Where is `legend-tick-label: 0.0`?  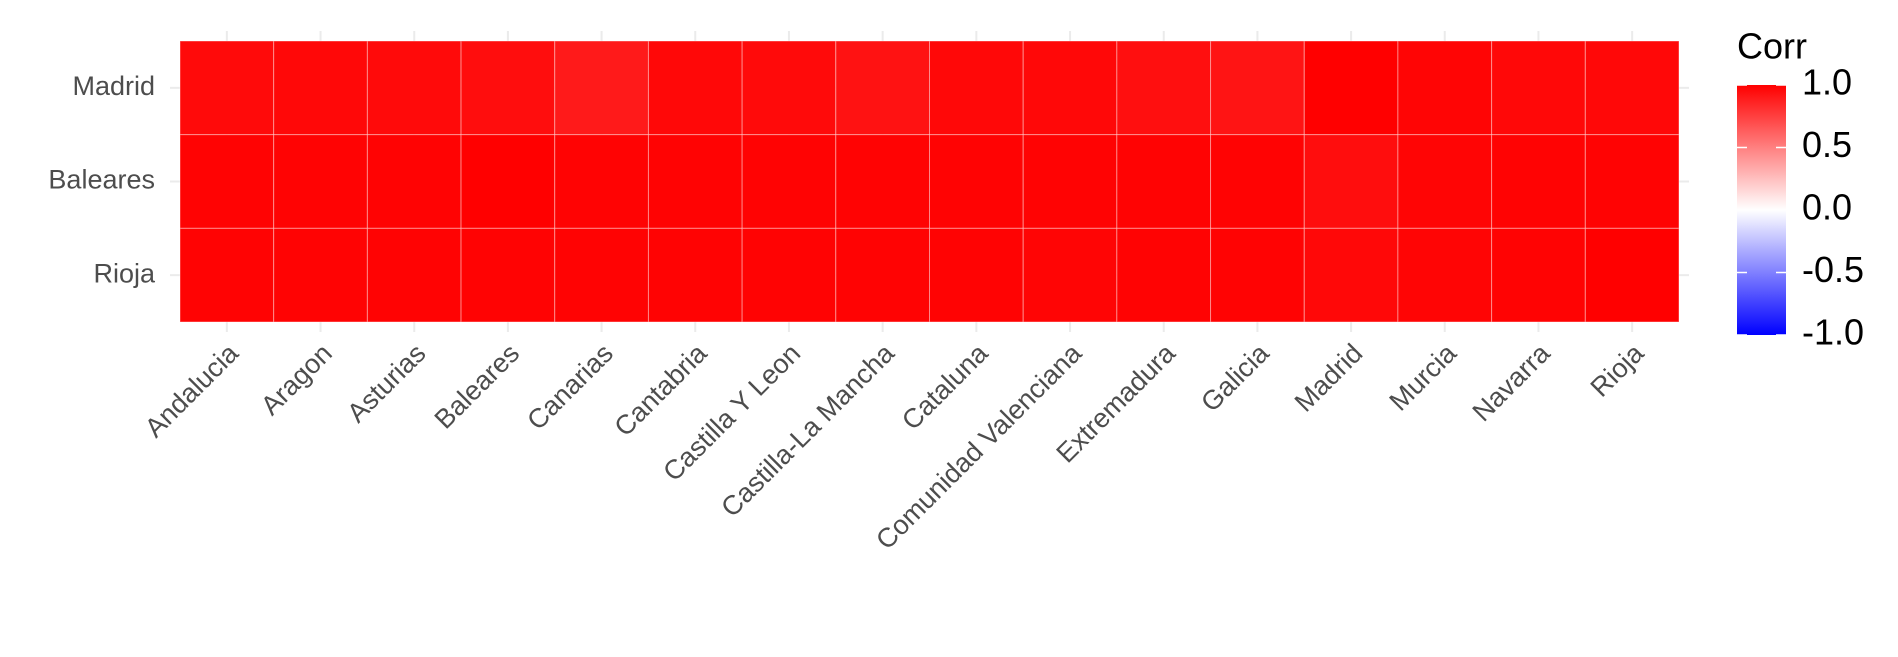
legend-tick-label: 0.0 is located at coordinates (1827, 207).